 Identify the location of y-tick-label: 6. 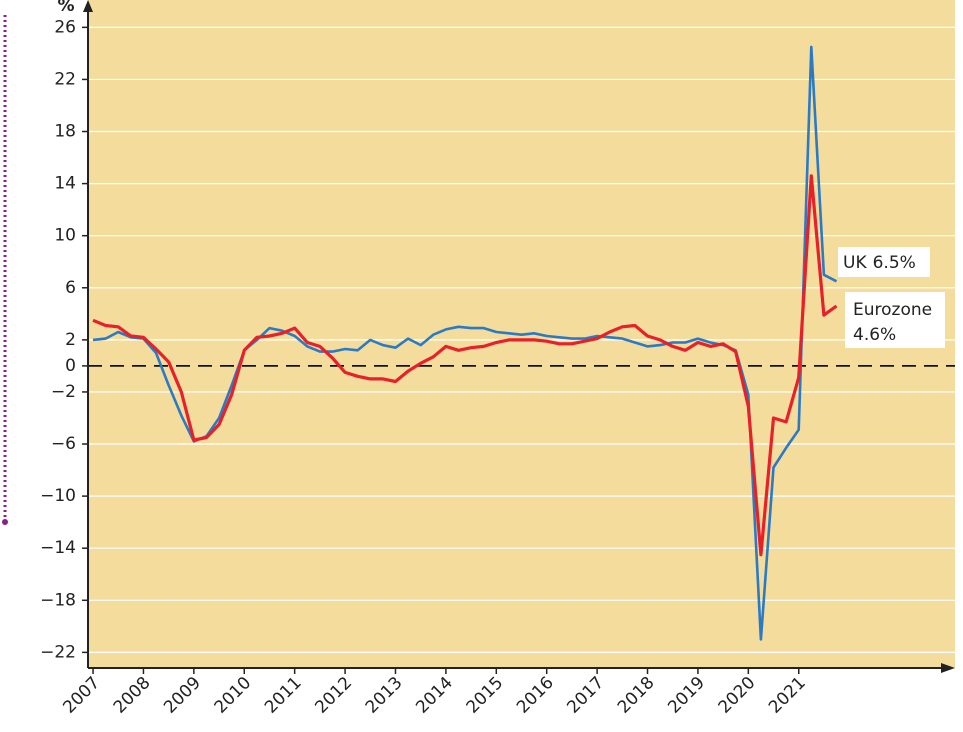
(70, 288).